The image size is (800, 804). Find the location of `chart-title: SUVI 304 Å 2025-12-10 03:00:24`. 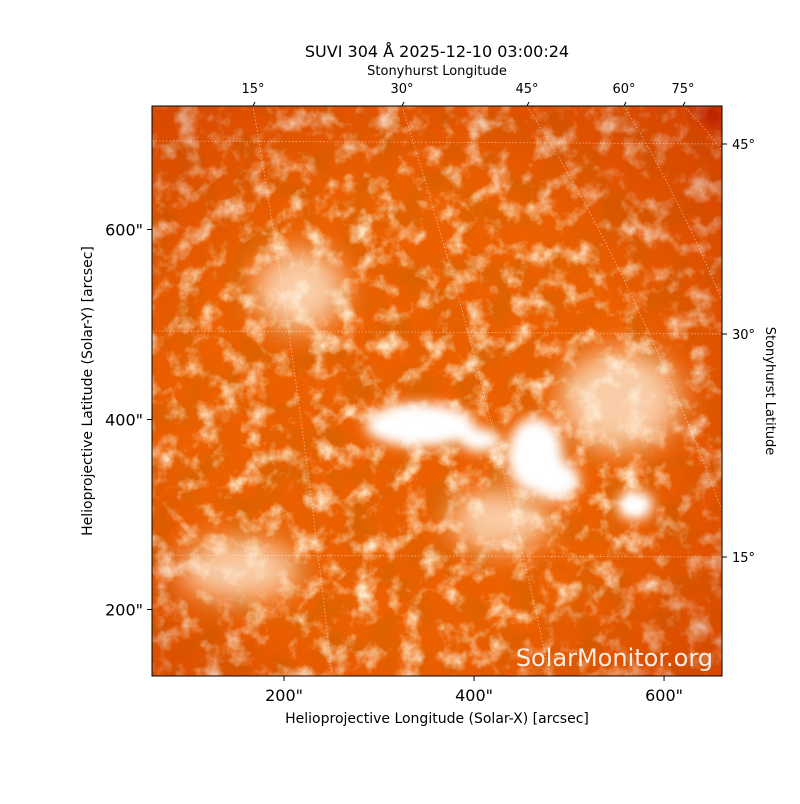

chart-title: SUVI 304 Å 2025-12-10 03:00:24 is located at coordinates (437, 51).